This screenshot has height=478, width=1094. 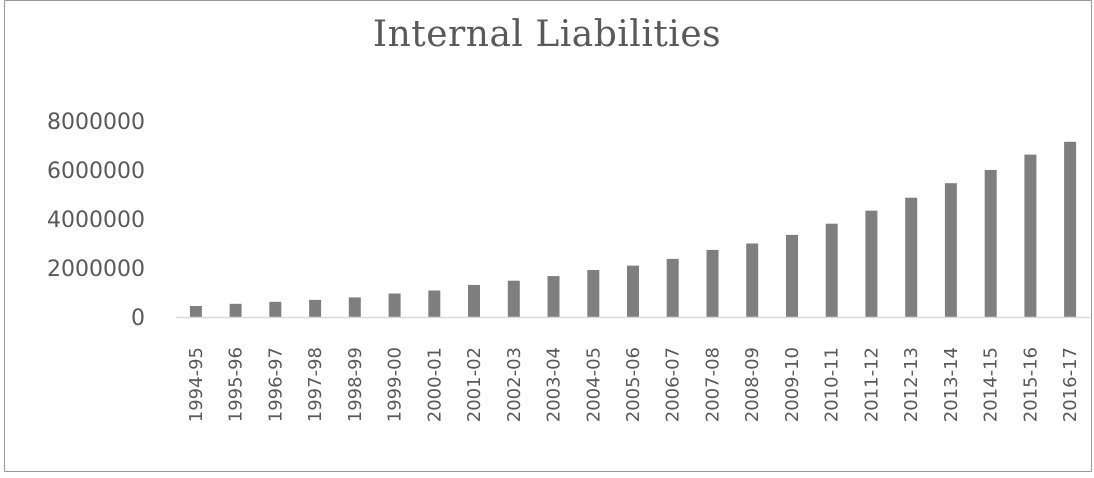 What do you see at coordinates (395, 384) in the screenshot?
I see `x-tick-label: 1999-00` at bounding box center [395, 384].